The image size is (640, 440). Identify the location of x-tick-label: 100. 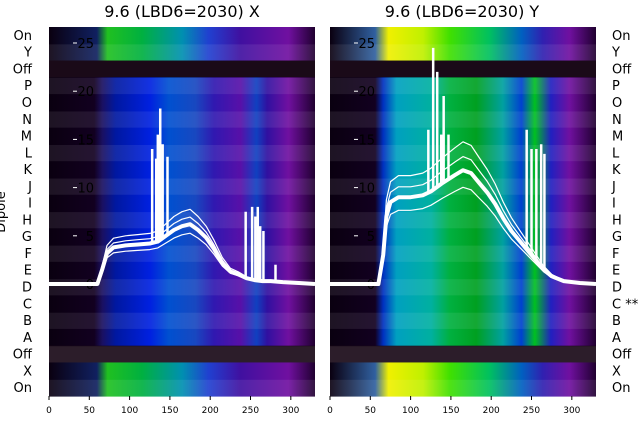
(410, 411).